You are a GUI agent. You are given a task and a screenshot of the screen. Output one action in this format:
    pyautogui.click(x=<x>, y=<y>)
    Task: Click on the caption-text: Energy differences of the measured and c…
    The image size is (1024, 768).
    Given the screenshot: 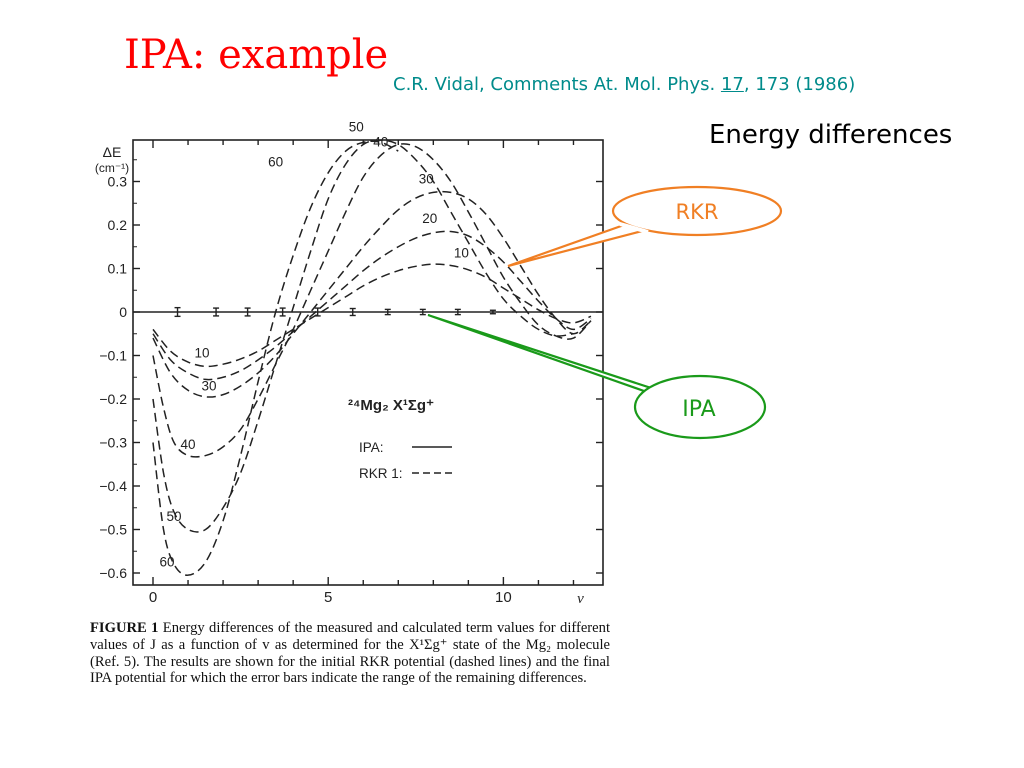 What is the action you would take?
    pyautogui.click(x=350, y=653)
    